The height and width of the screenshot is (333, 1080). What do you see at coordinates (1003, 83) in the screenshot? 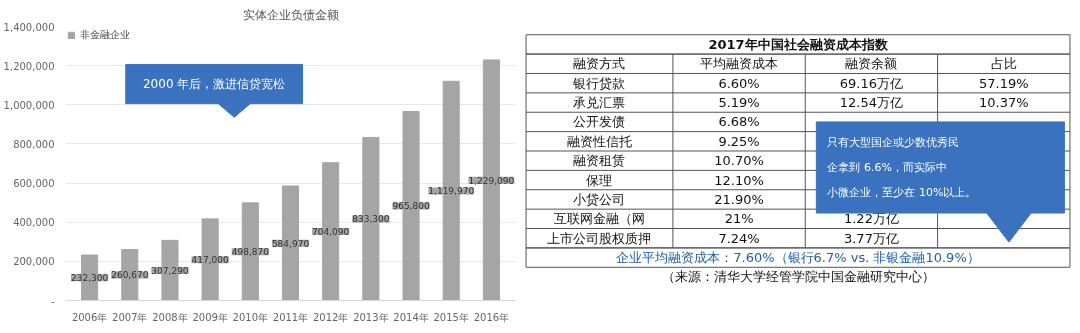
I see `text: 57.19%` at bounding box center [1003, 83].